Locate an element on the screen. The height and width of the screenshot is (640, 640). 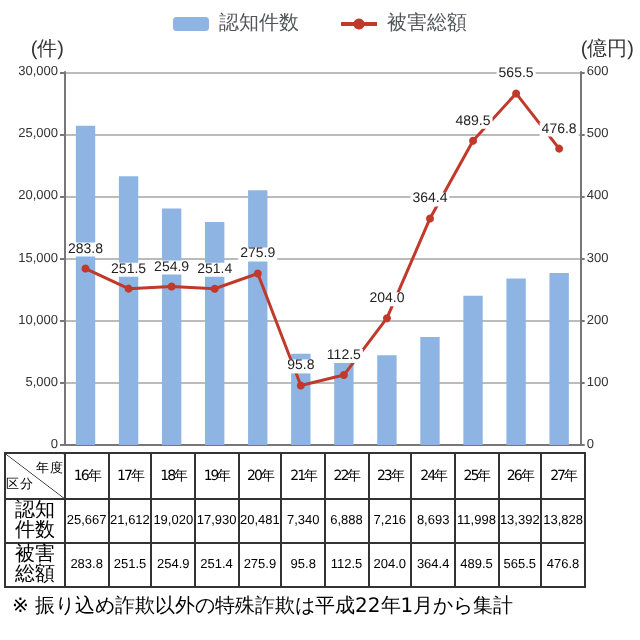
y-axis-title: (件) is located at coordinates (47, 50).